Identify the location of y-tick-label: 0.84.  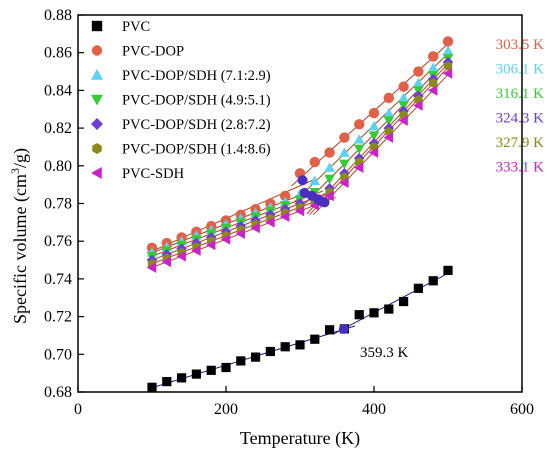
(58, 90).